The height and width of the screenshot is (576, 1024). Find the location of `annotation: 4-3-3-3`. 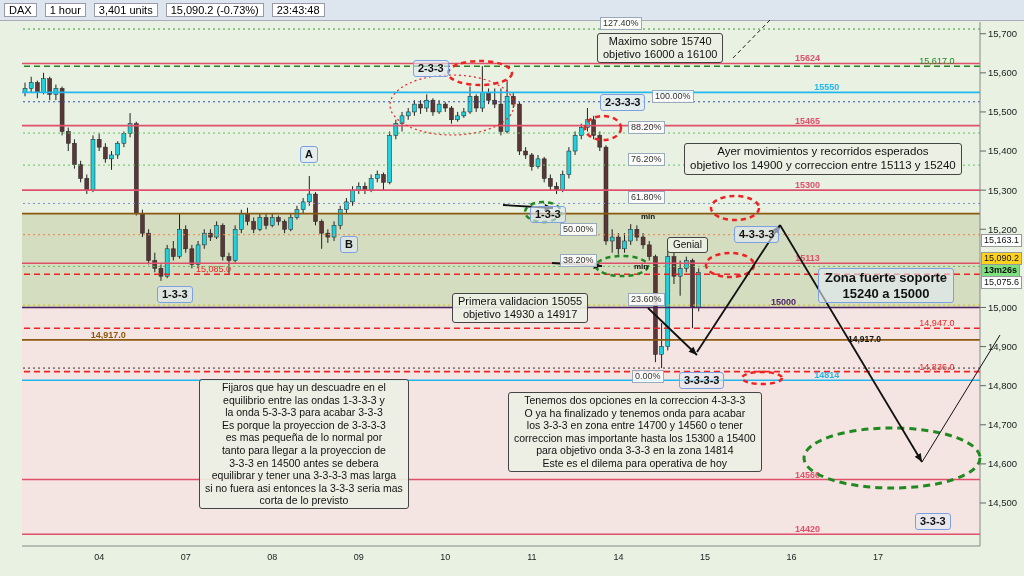

annotation: 4-3-3-3 is located at coordinates (757, 235).